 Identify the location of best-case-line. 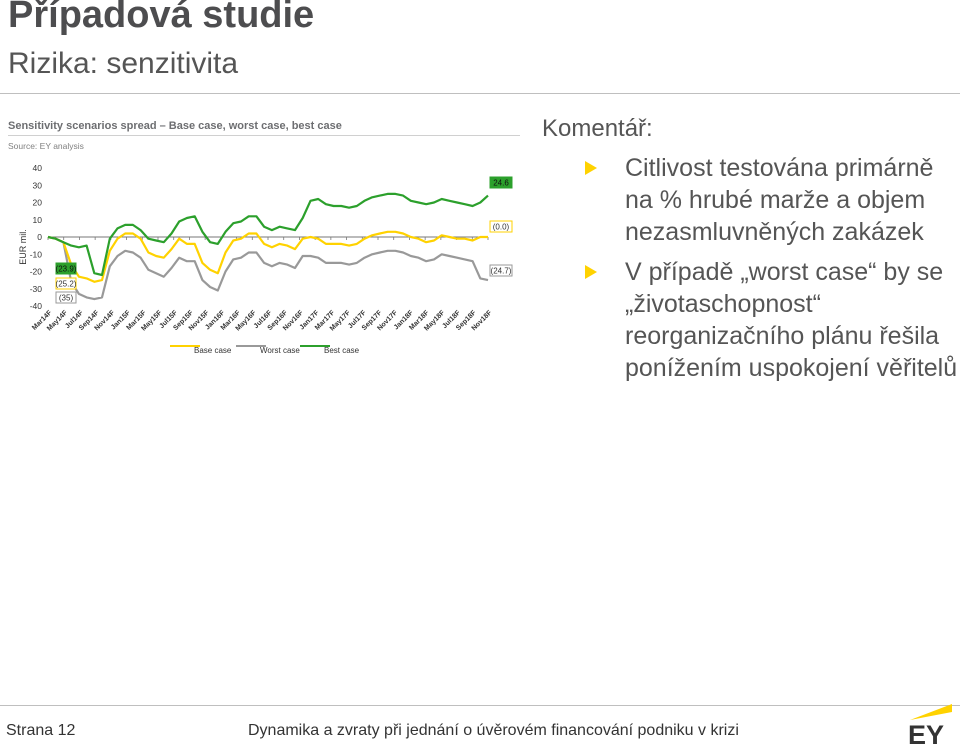
(268, 234).